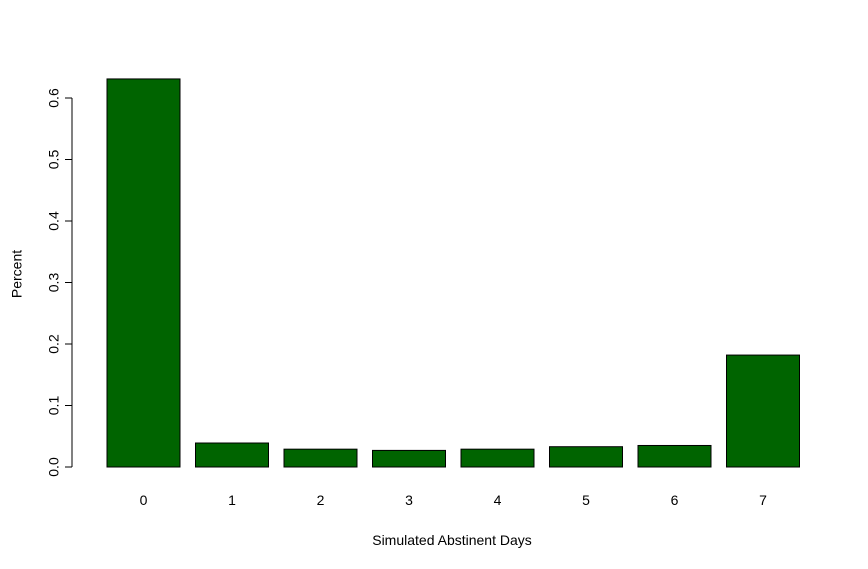 Image resolution: width=868 pixels, height=569 pixels. Describe the element at coordinates (452, 540) in the screenshot. I see `x-axis-title: Simulated Abstinent Days` at that location.